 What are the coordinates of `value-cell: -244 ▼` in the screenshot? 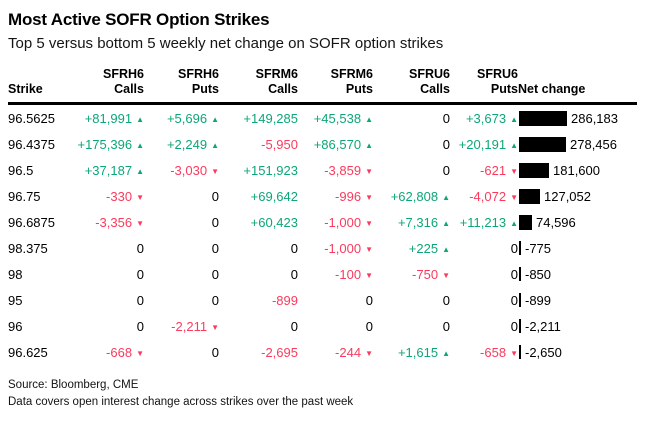 It's located at (354, 352).